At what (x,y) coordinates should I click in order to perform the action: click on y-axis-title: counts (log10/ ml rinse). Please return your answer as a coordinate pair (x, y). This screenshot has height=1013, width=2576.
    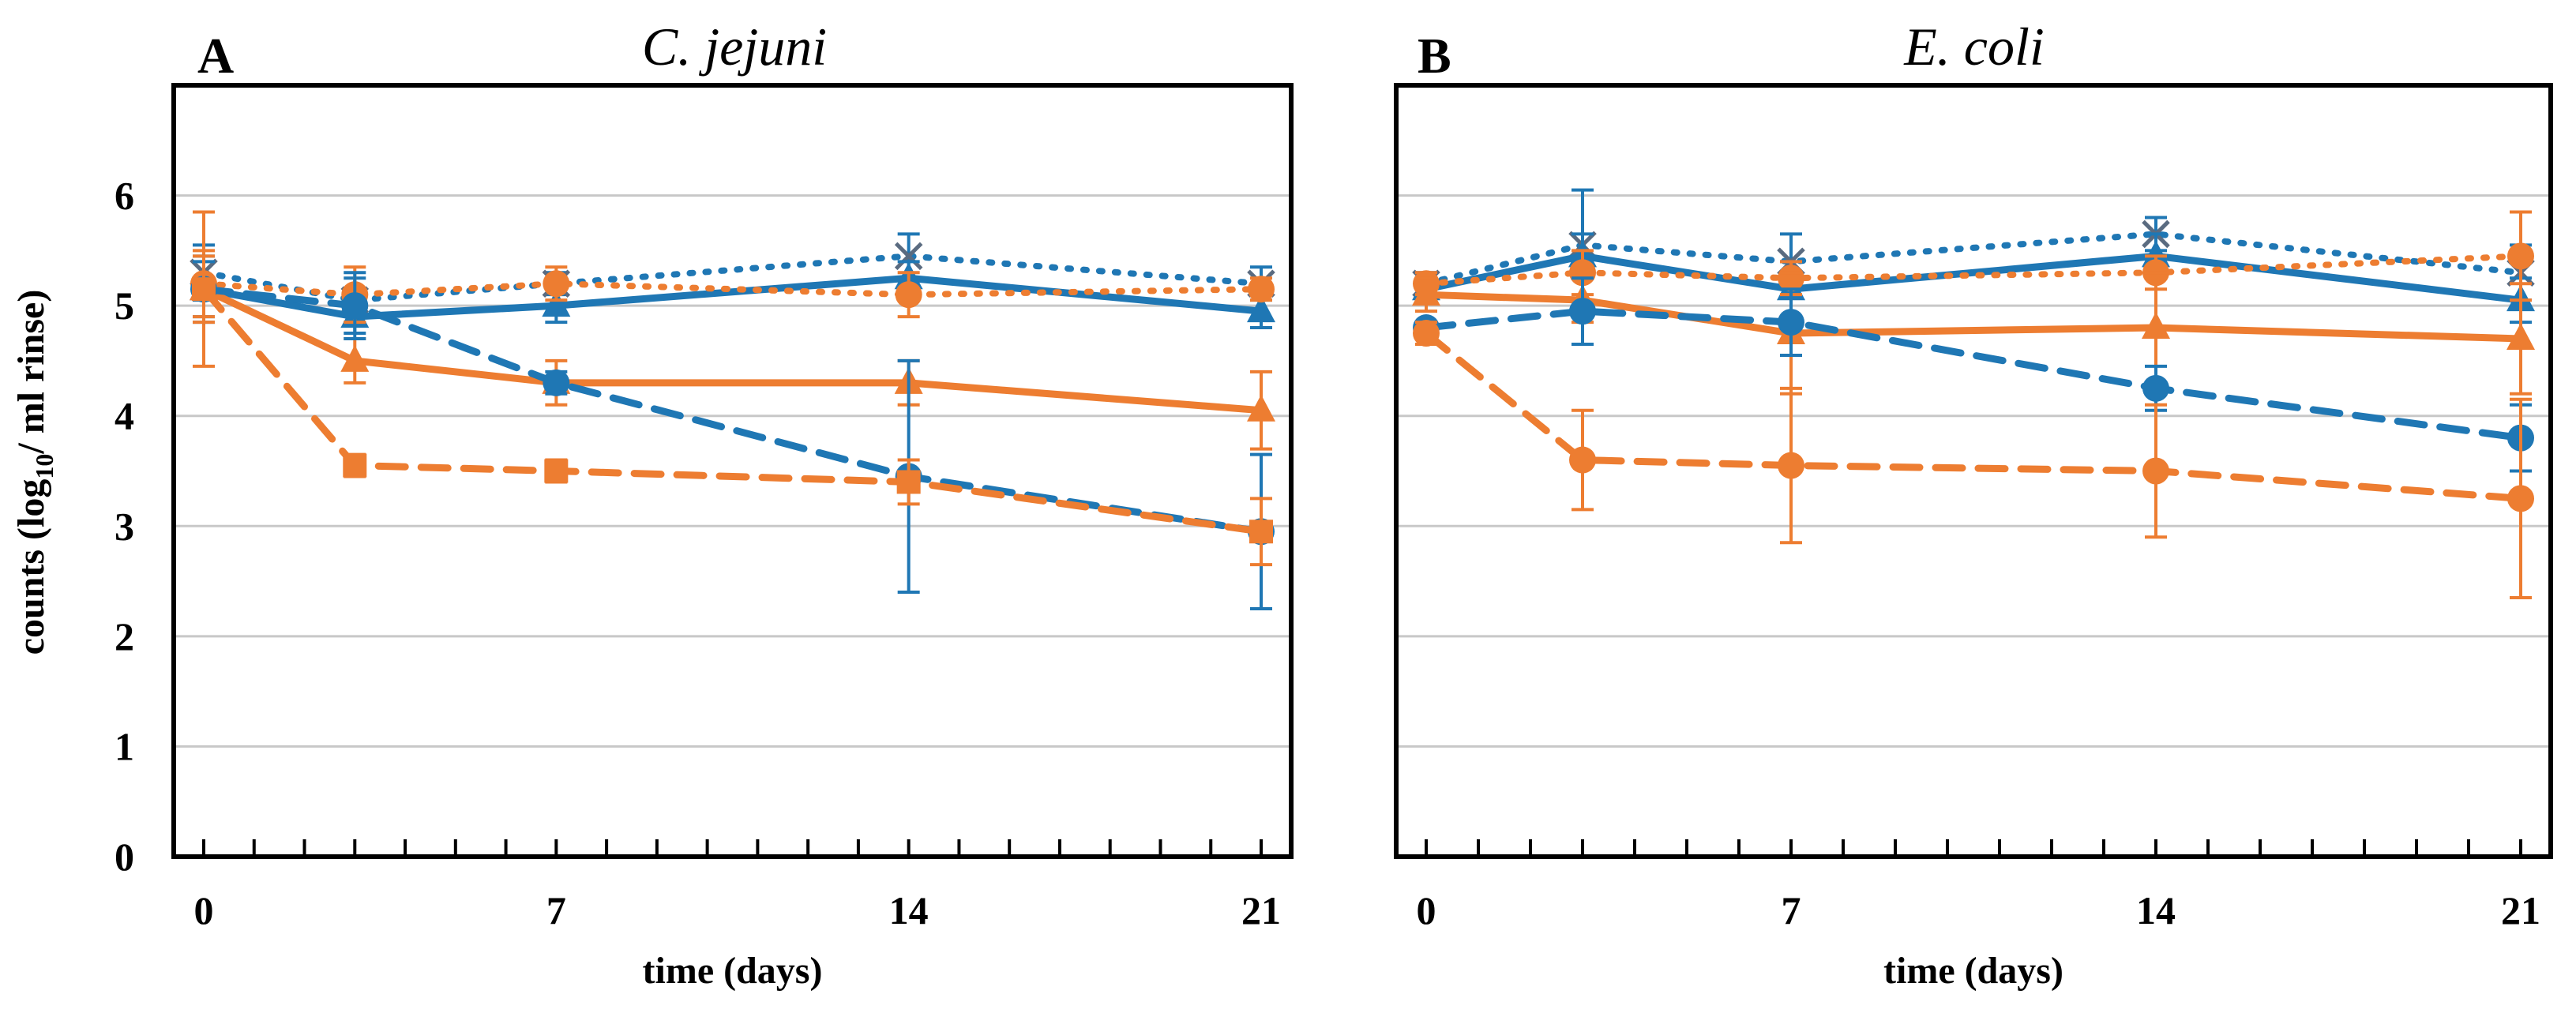
    Looking at the image, I should click on (34, 473).